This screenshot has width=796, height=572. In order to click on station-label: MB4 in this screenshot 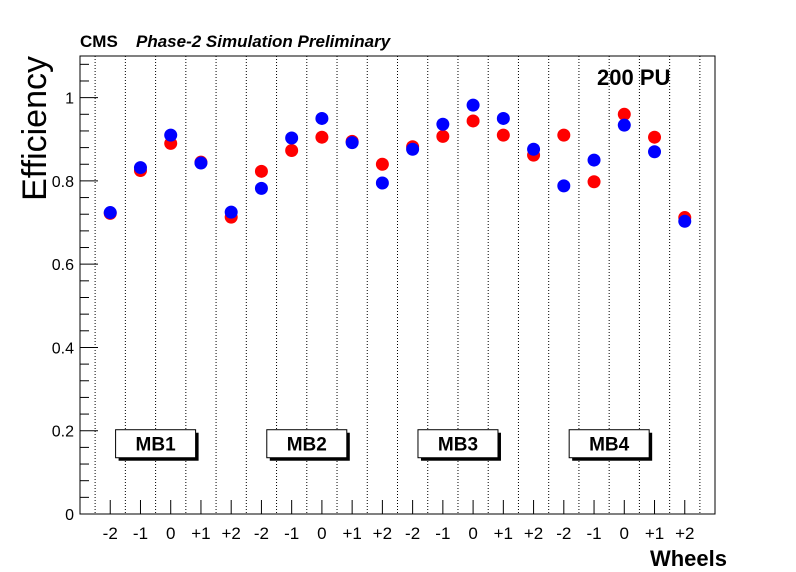, I will do `click(609, 445)`.